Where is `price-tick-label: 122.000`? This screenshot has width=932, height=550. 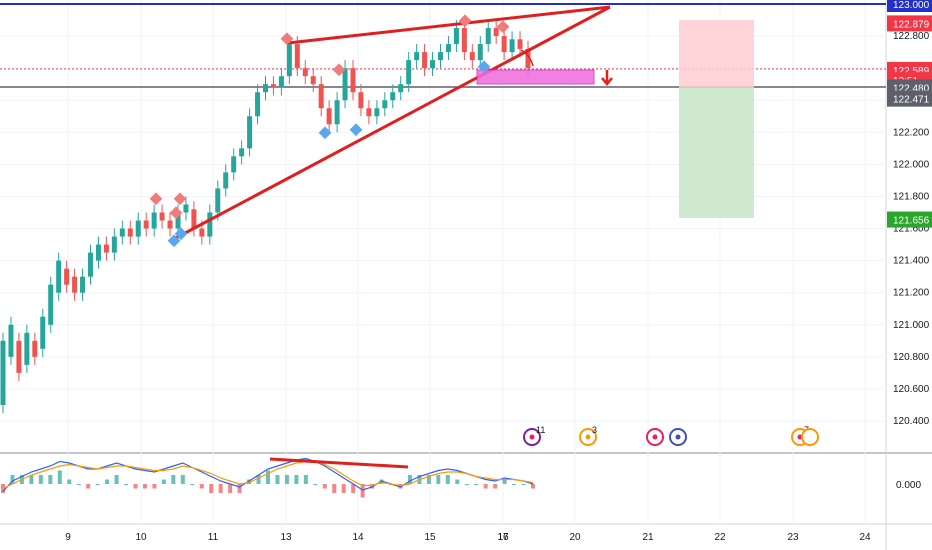
price-tick-label: 122.000 is located at coordinates (911, 164).